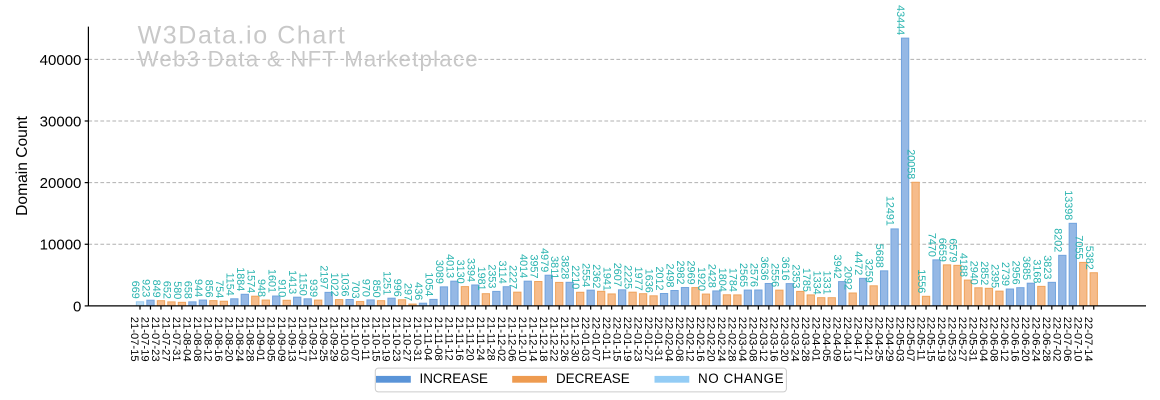  I want to click on svg-text: 2227, so click(512, 277).